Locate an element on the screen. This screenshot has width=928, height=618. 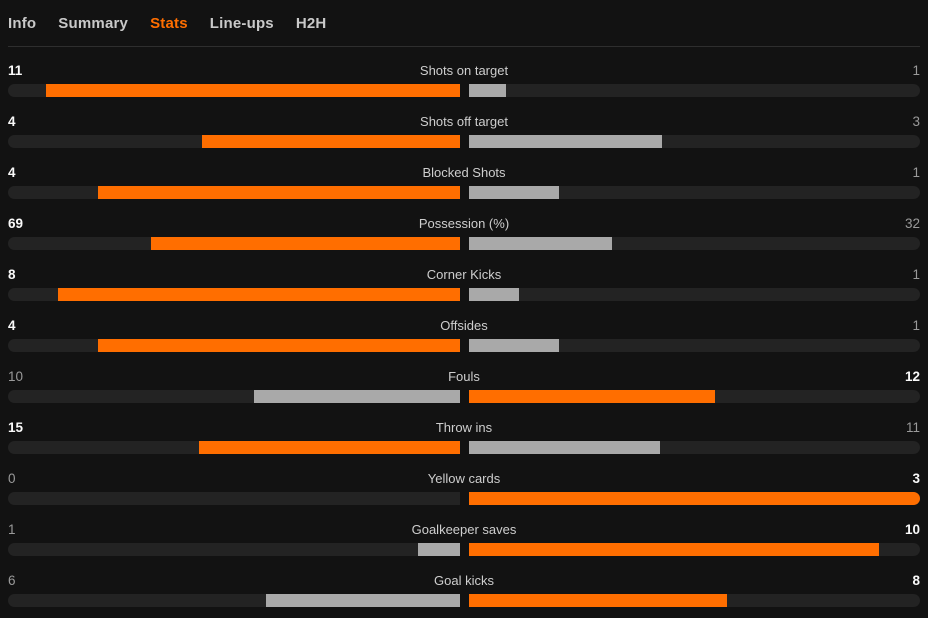
stat-row: 4 Shots off target 3 is located at coordinates (464, 131).